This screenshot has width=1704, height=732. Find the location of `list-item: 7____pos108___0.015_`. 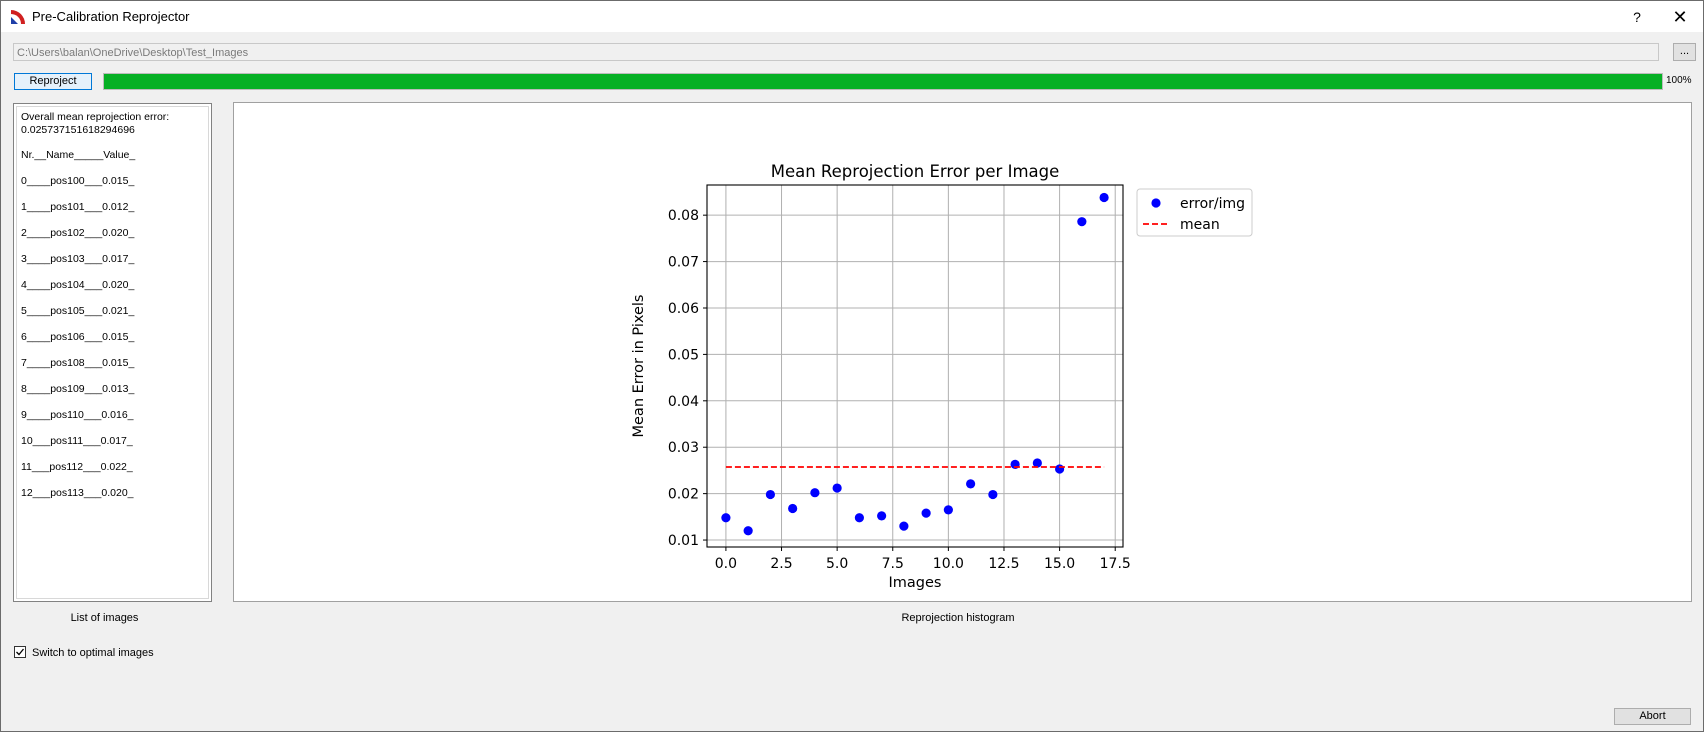

list-item: 7____pos108___0.015_ is located at coordinates (78, 363).